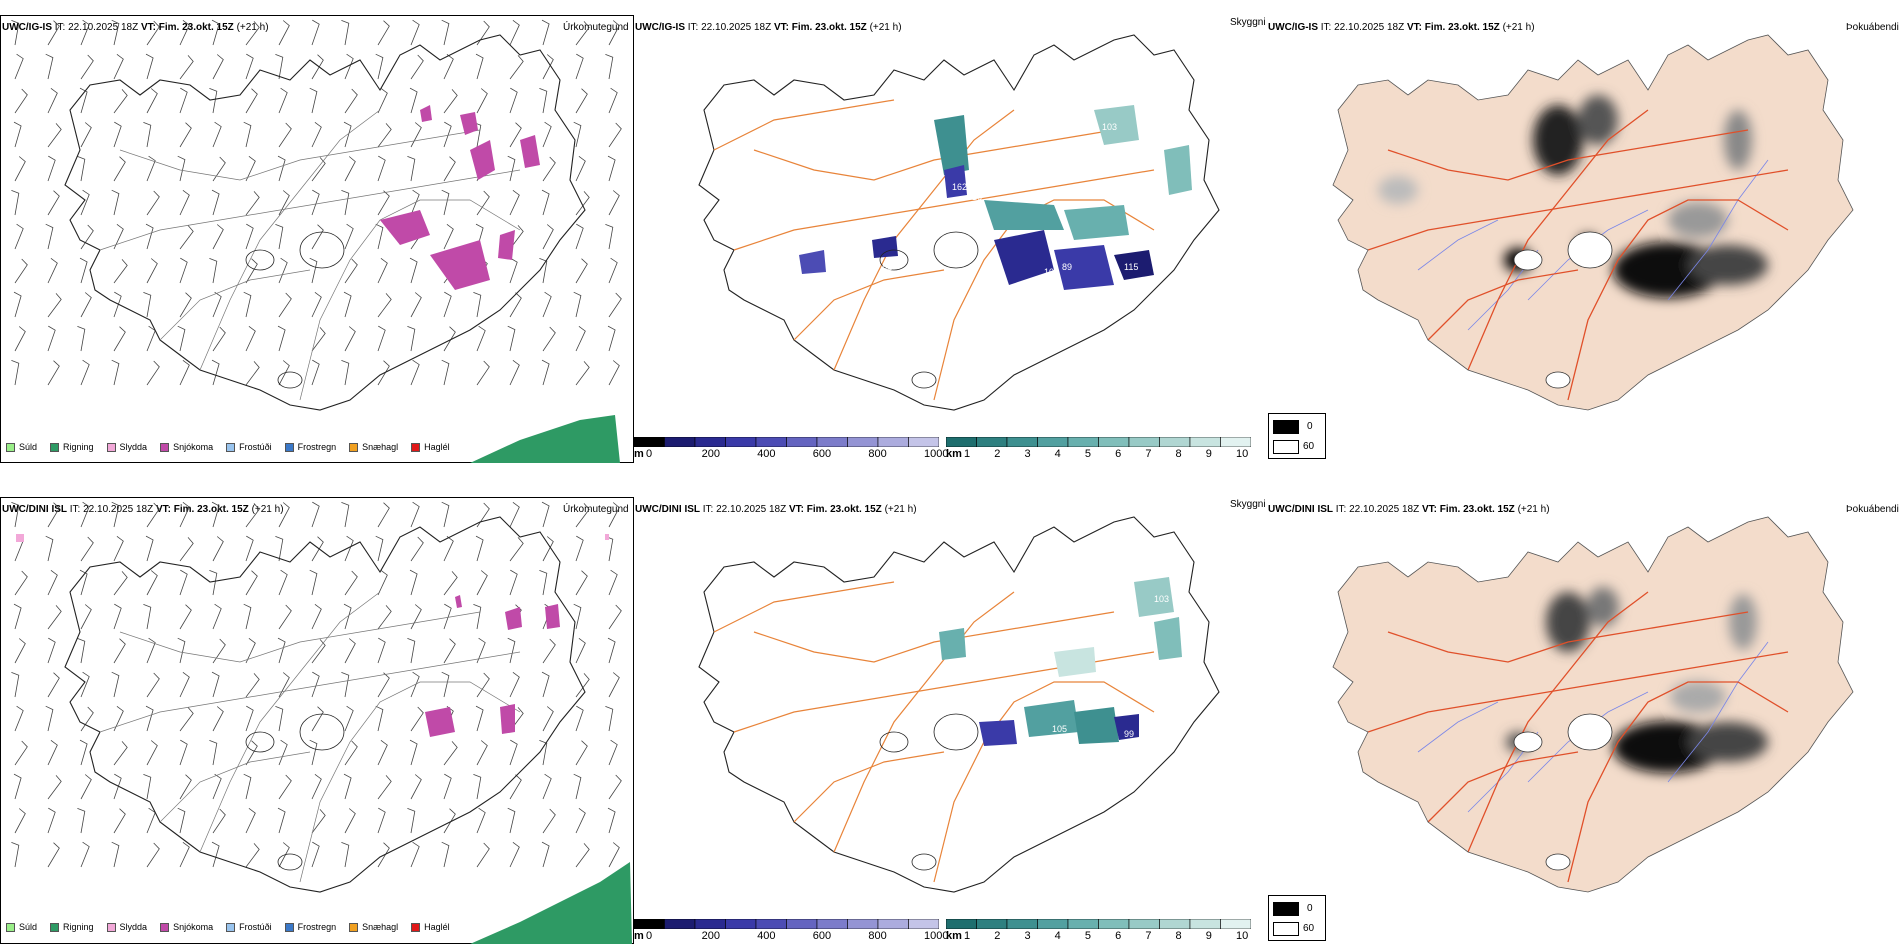 The image size is (1900, 950). I want to click on visibility-value-label: 70, so click(1147, 715).